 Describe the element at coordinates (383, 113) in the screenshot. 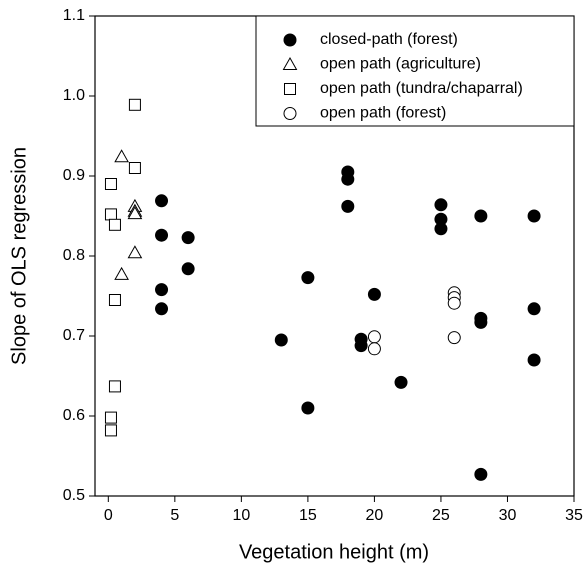

I see `legend-label: open path (forest)` at that location.